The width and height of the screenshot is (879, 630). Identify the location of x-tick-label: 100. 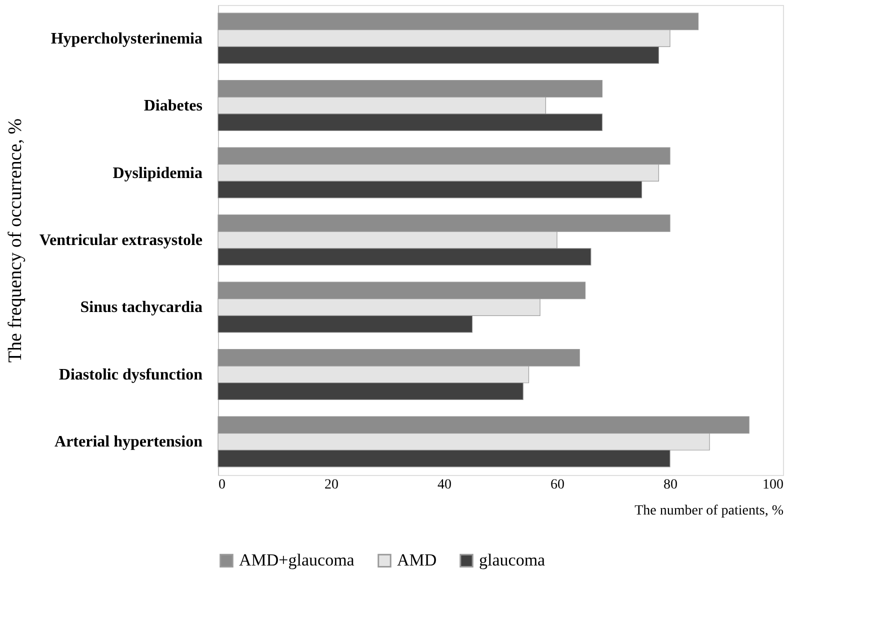
(773, 485).